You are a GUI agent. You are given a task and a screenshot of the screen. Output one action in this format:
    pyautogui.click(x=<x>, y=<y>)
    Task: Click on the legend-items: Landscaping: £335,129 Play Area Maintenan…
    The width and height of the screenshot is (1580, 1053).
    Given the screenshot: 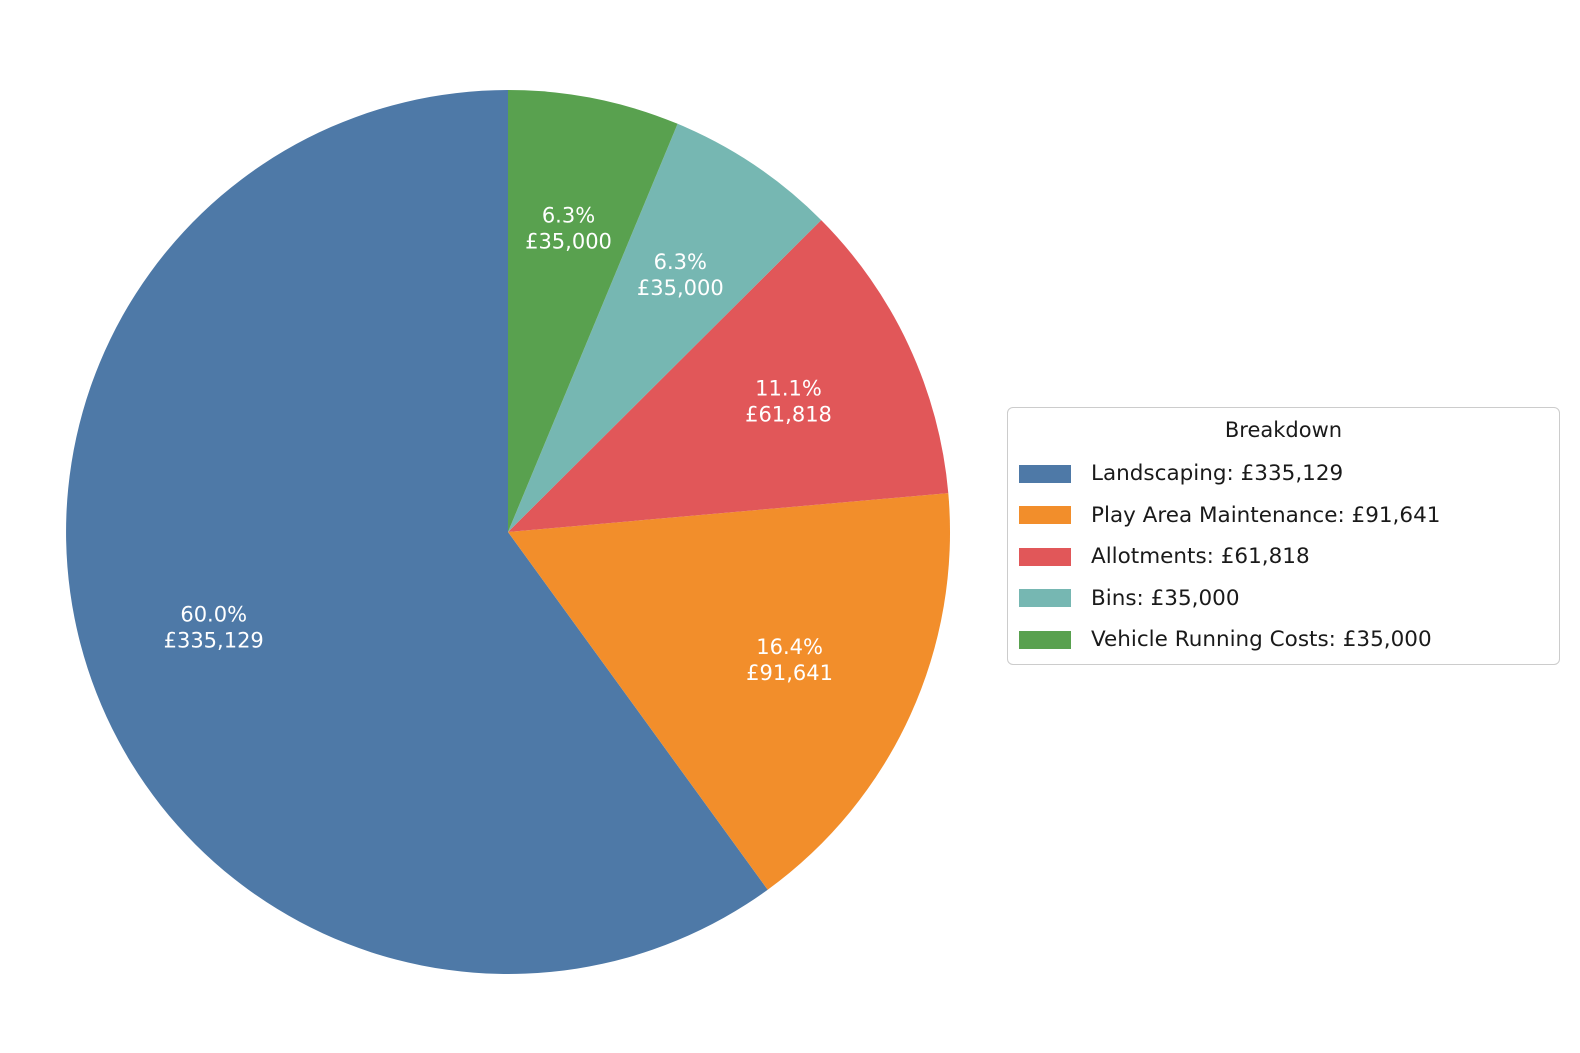 What is the action you would take?
    pyautogui.click(x=1283, y=557)
    